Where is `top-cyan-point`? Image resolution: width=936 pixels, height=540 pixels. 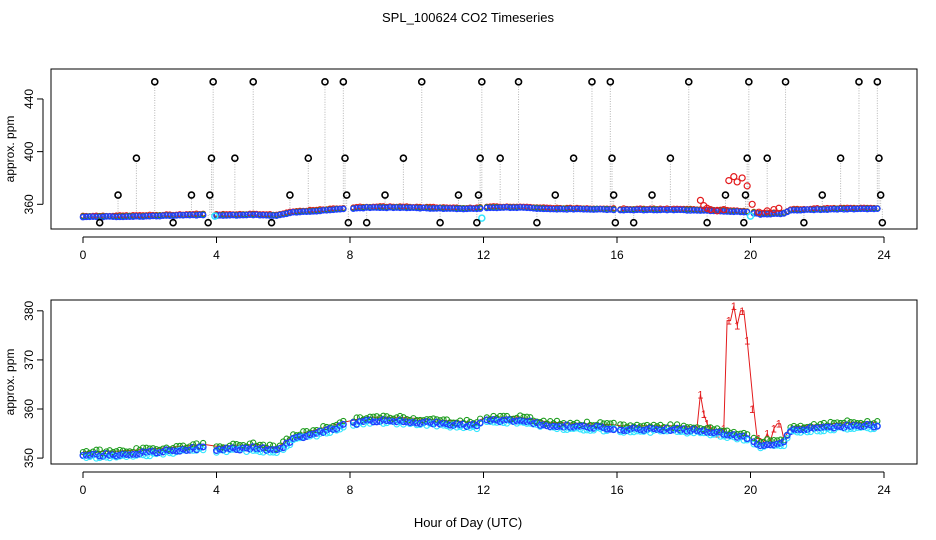 top-cyan-point is located at coordinates (750, 216).